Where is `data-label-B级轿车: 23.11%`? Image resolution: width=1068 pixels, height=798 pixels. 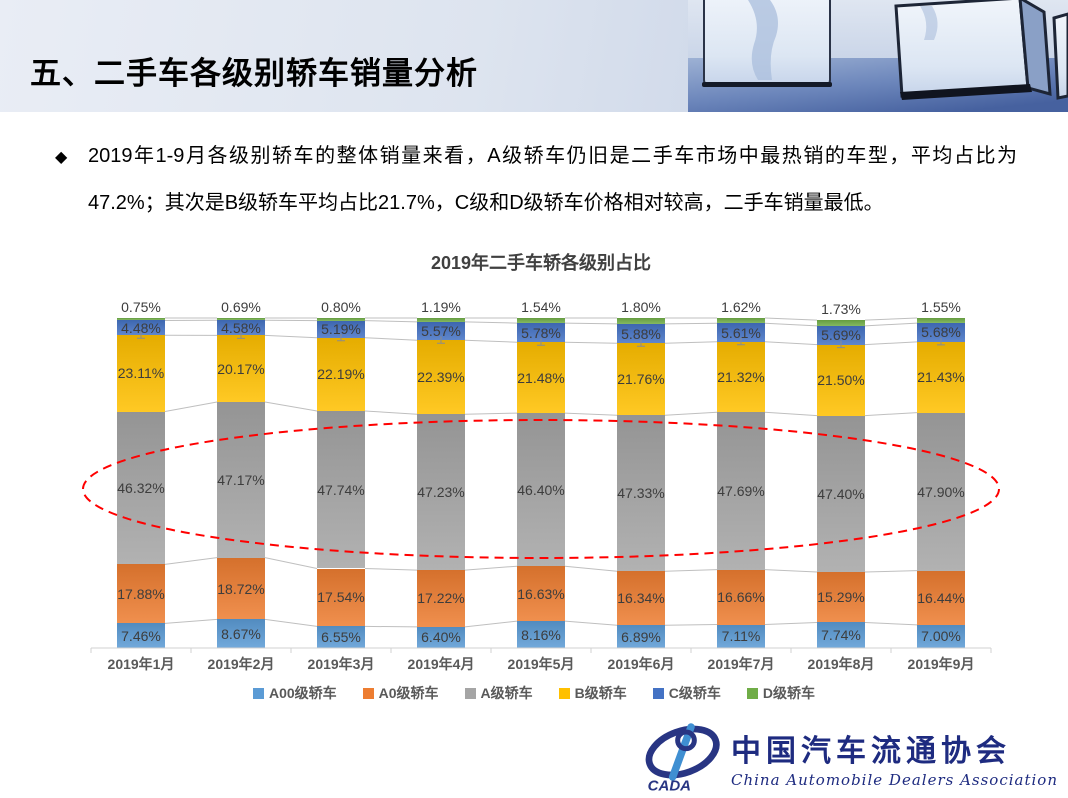
data-label-B级轿车: 23.11% is located at coordinates (141, 373).